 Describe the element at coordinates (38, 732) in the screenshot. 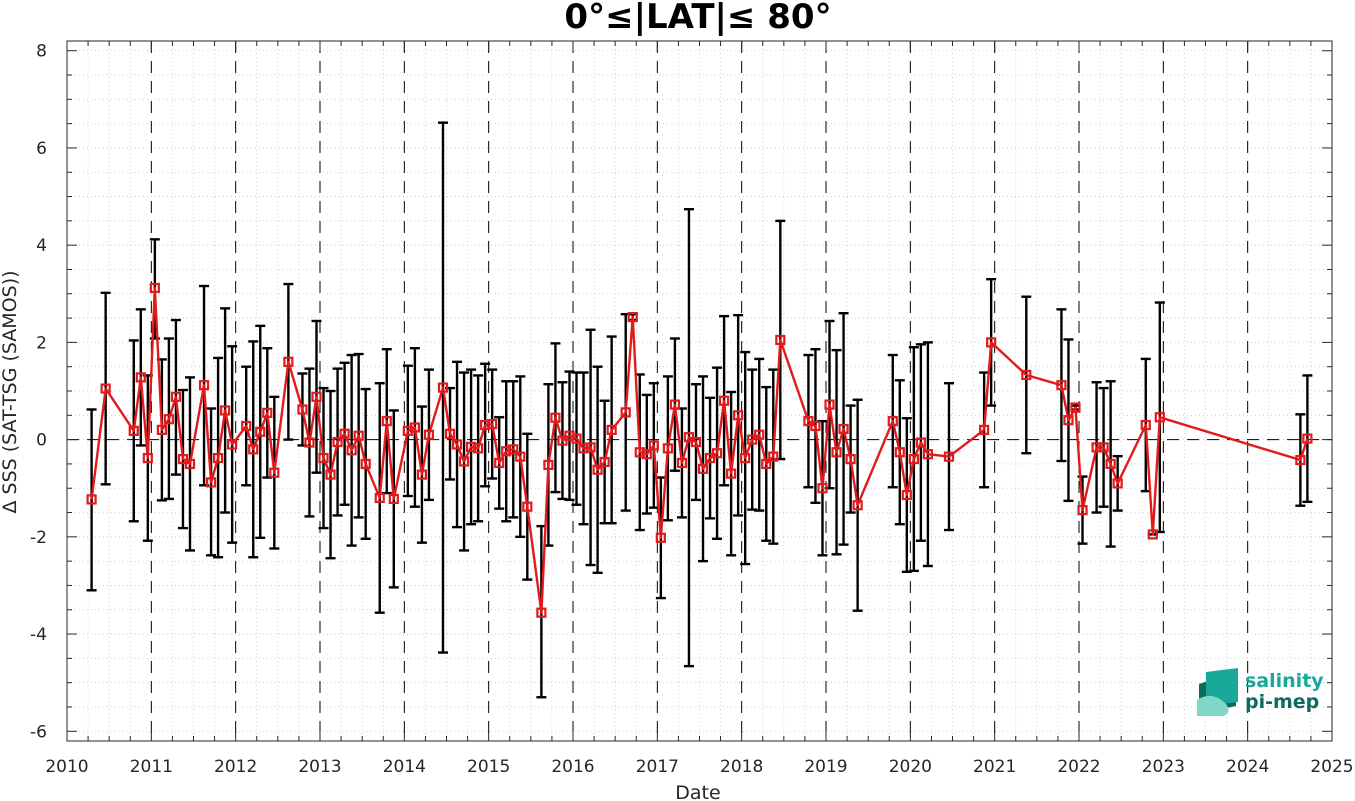

I see `y-tick-label: -6` at that location.